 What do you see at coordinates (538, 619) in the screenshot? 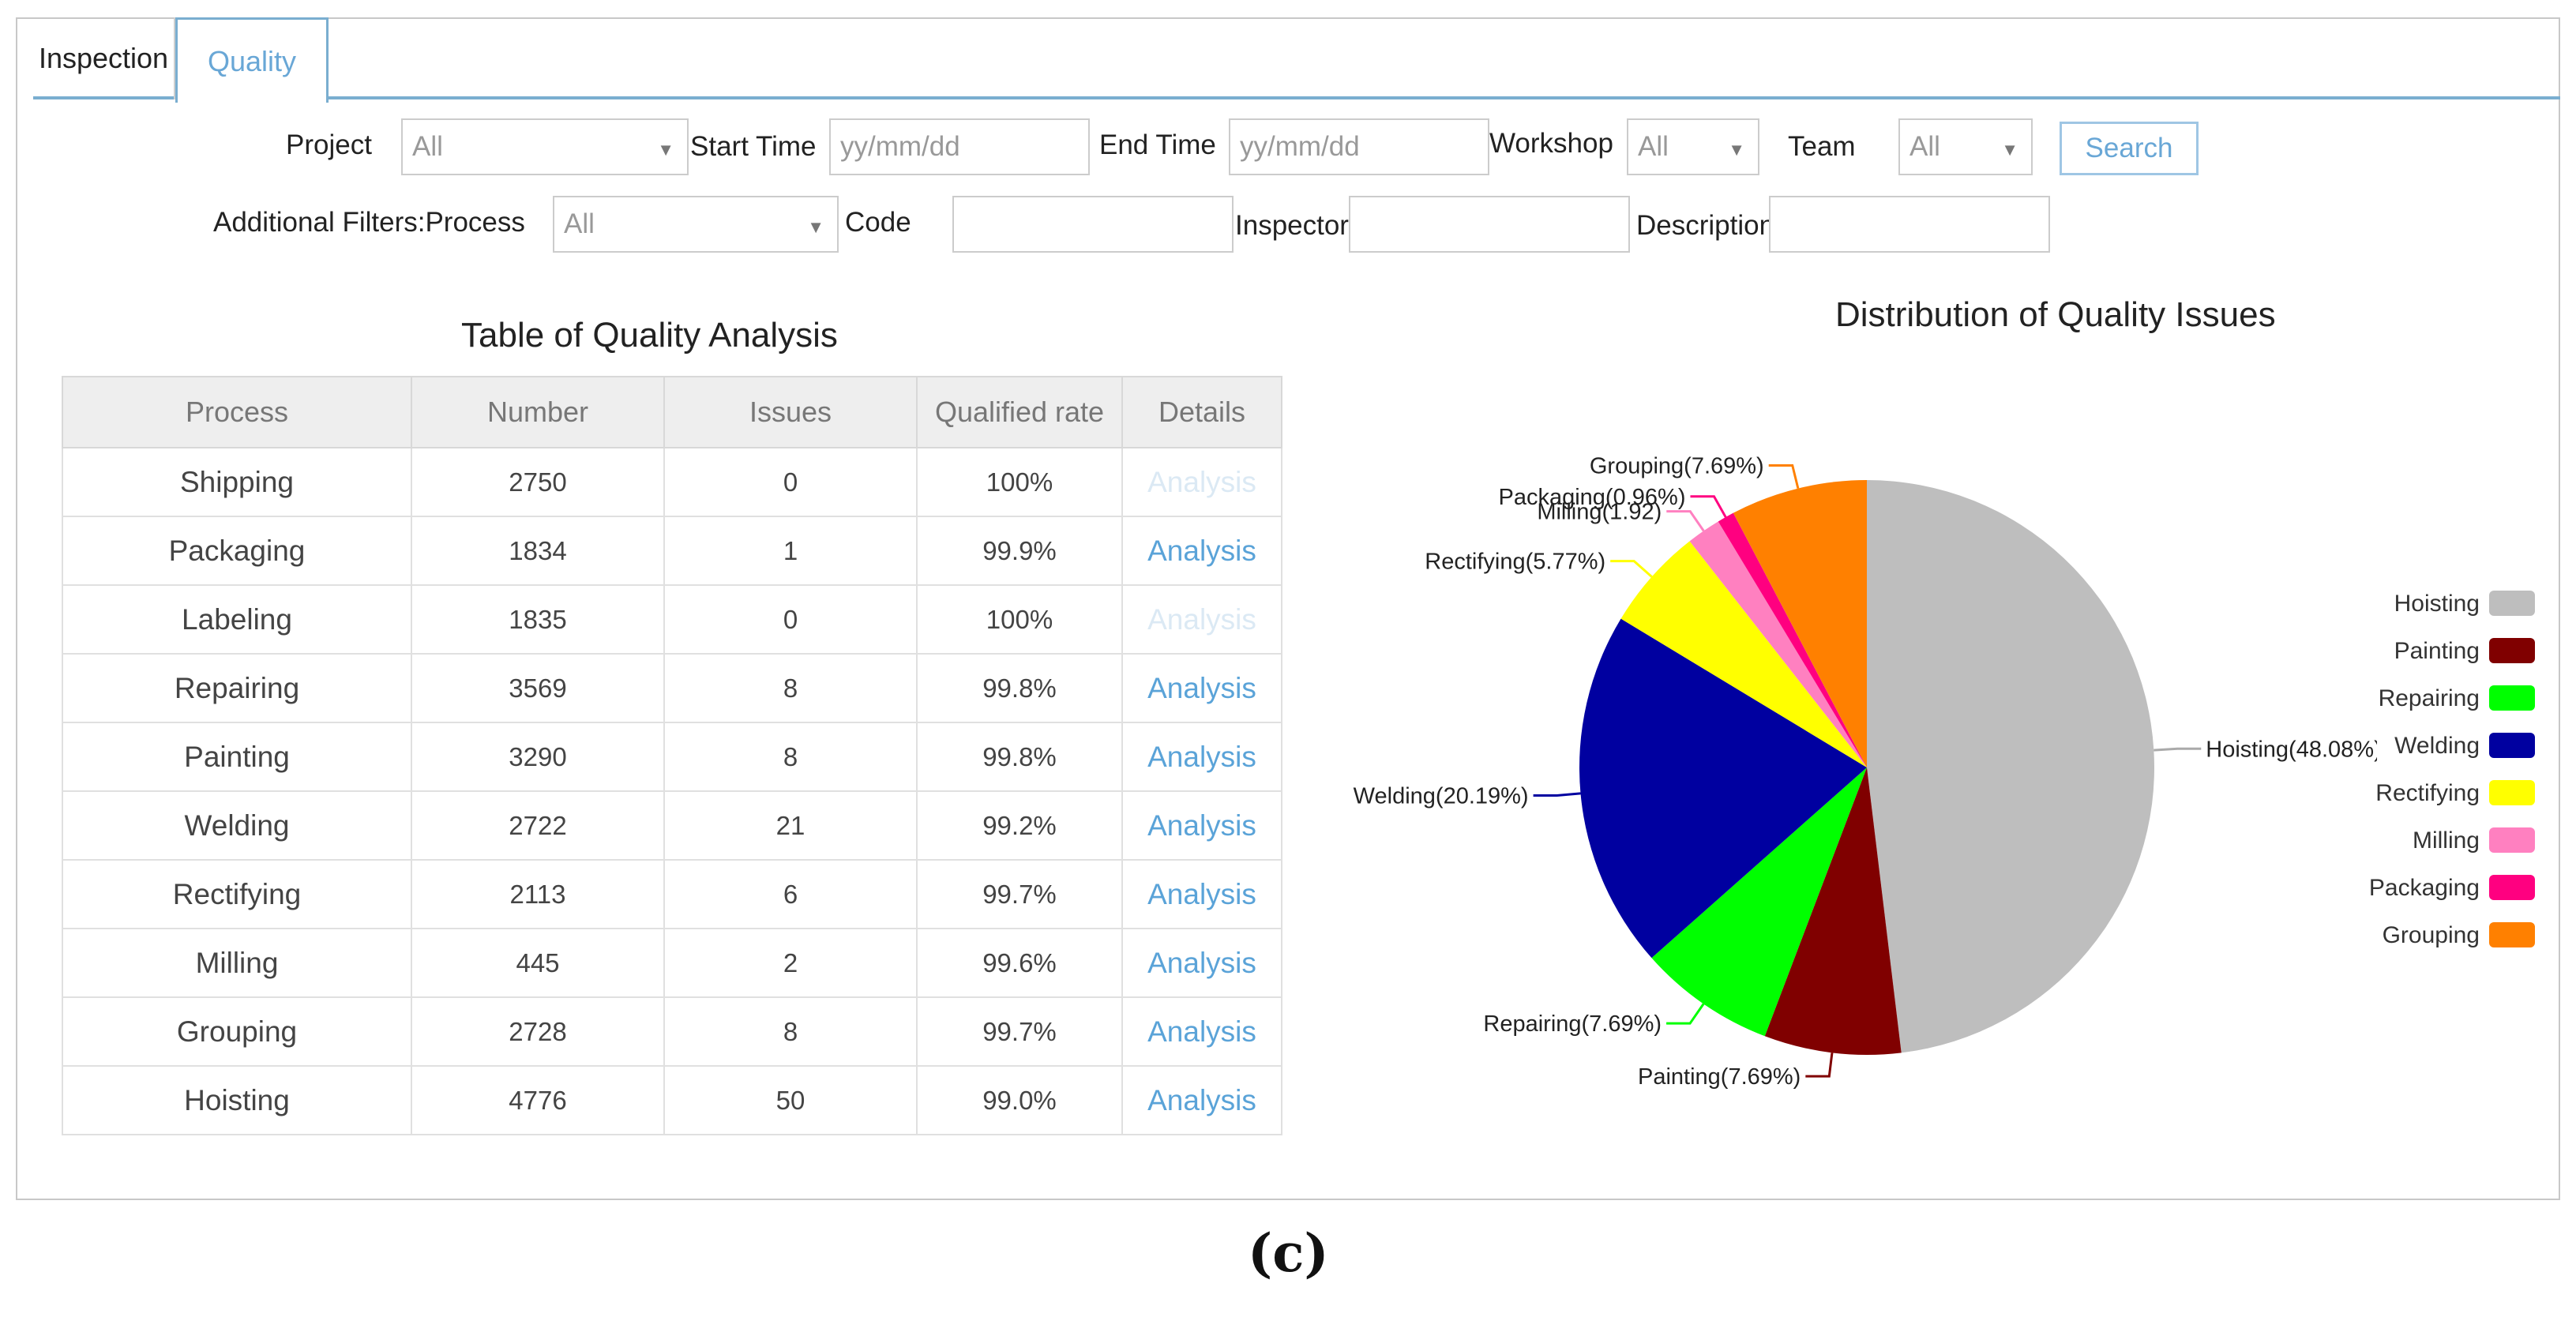
I see `number-cell: 1835` at bounding box center [538, 619].